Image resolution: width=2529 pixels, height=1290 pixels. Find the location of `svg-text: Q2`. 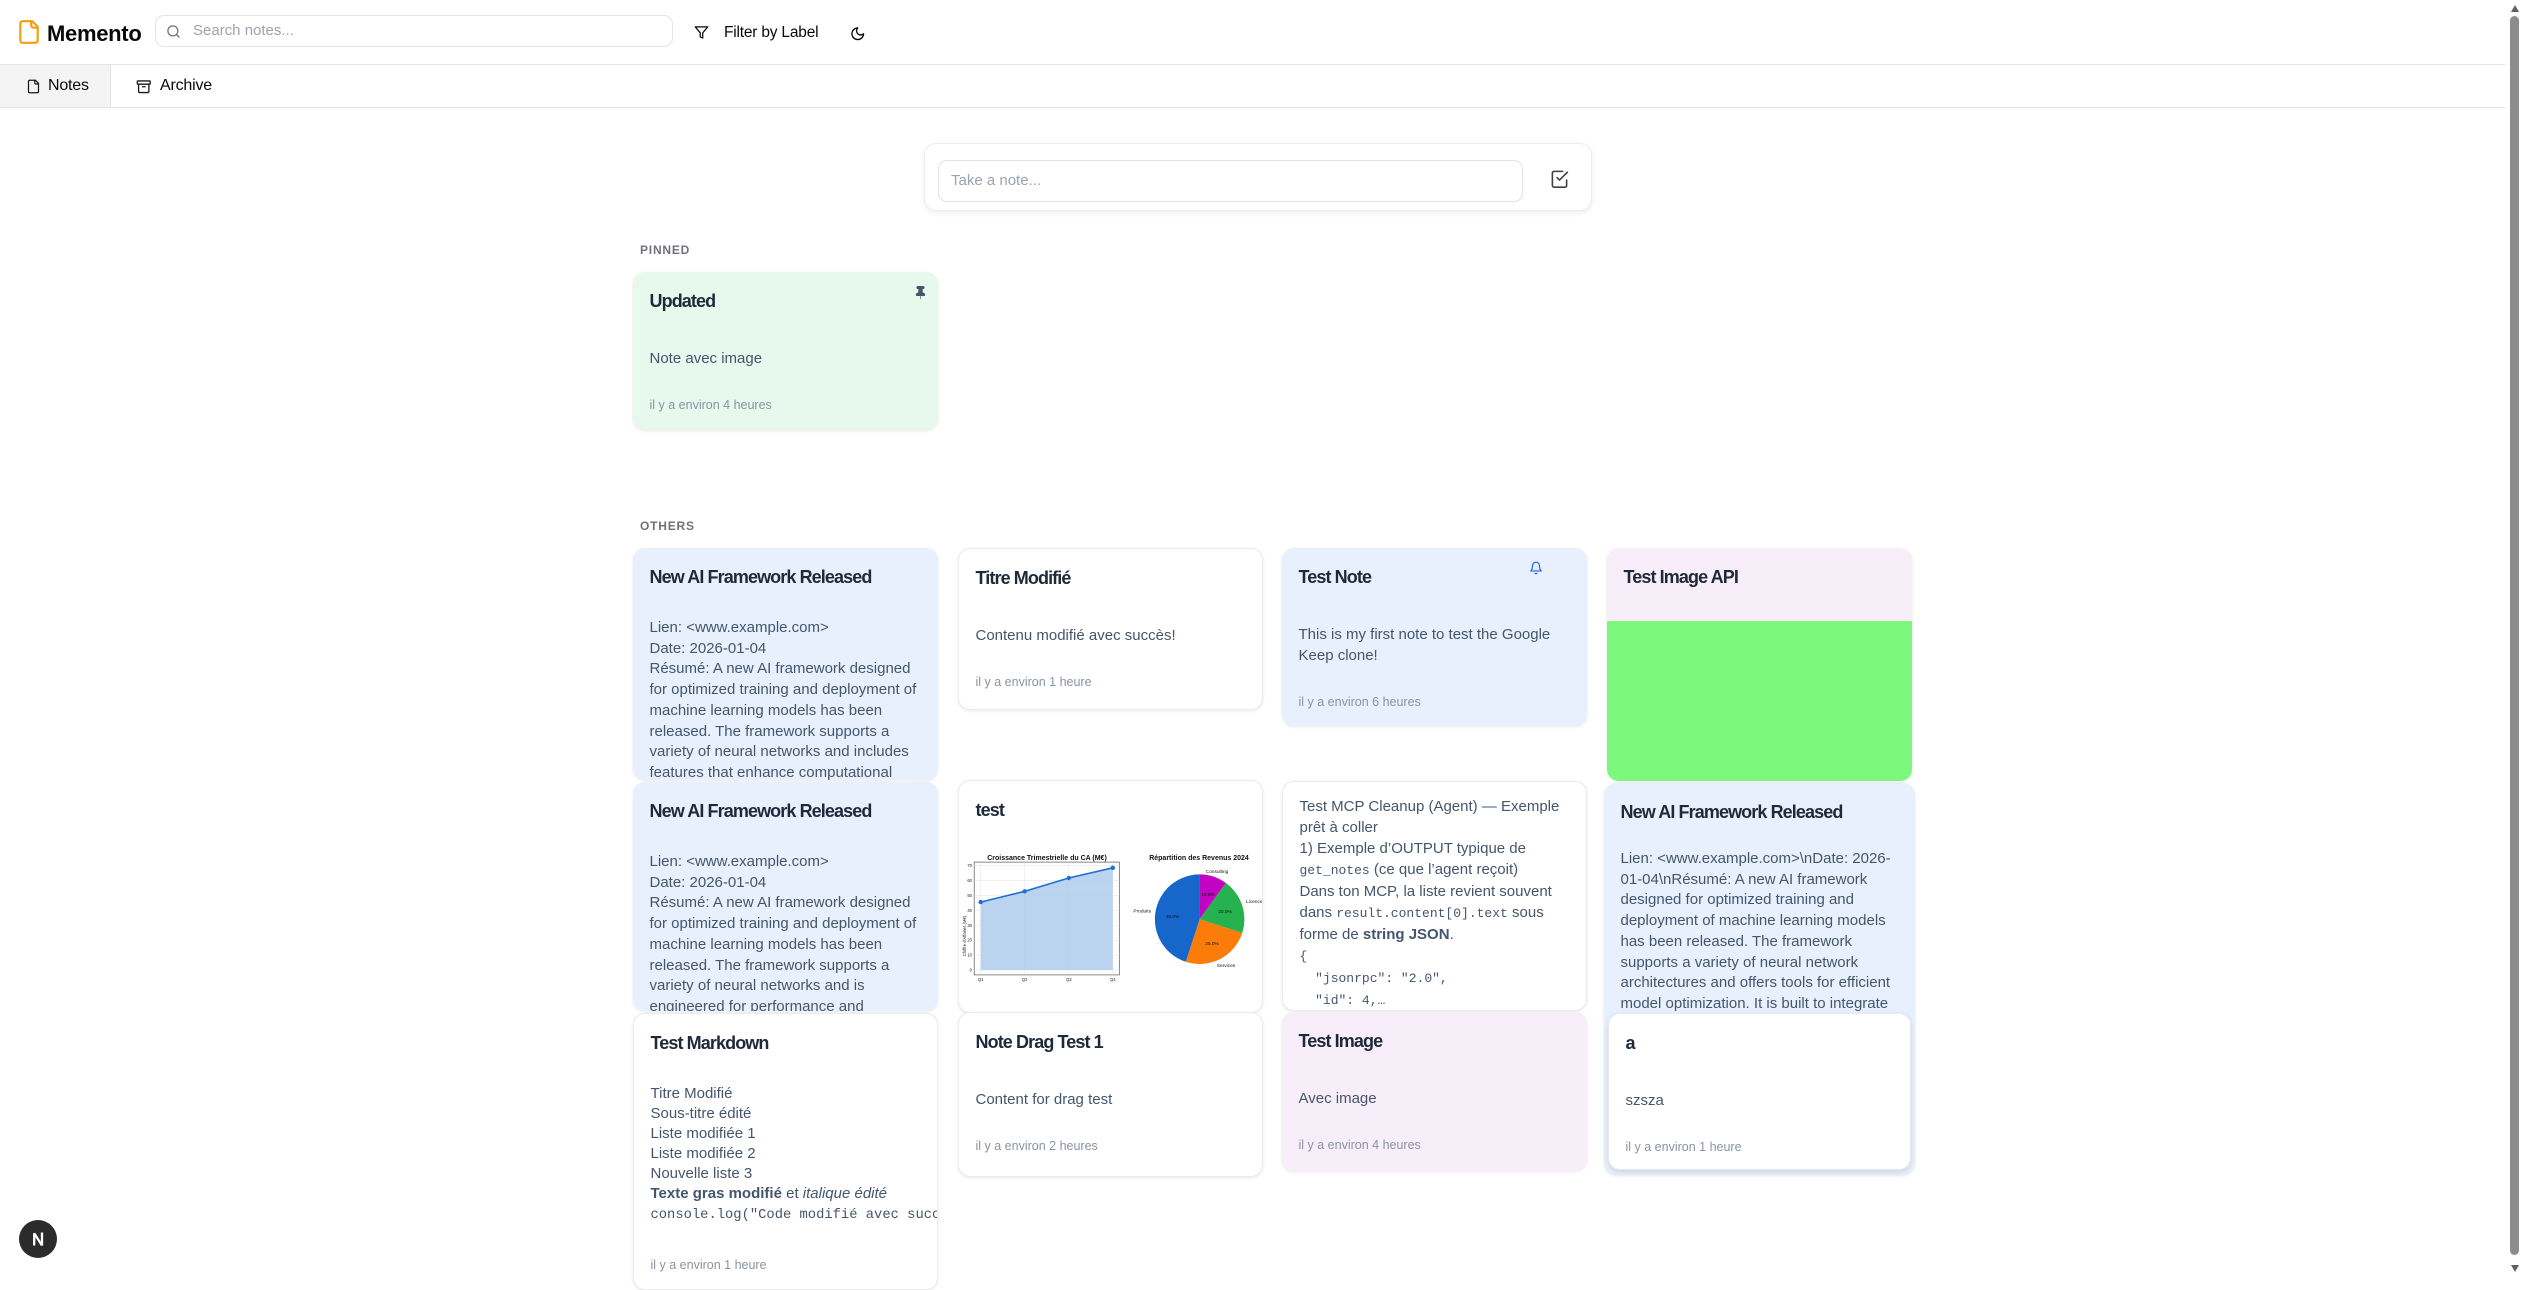

svg-text: Q2 is located at coordinates (1025, 979).